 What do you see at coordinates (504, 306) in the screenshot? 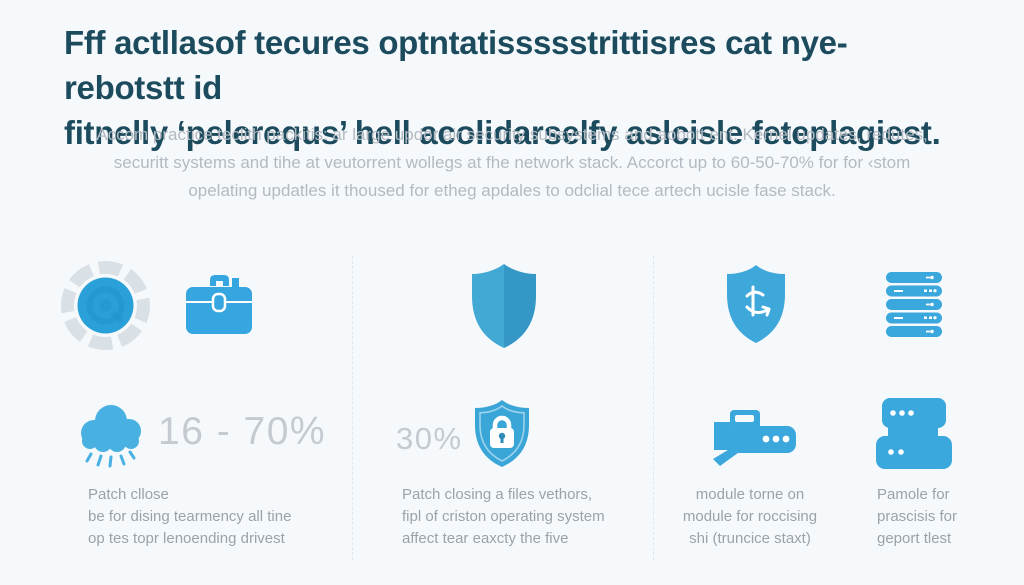
I see `shield-icon` at bounding box center [504, 306].